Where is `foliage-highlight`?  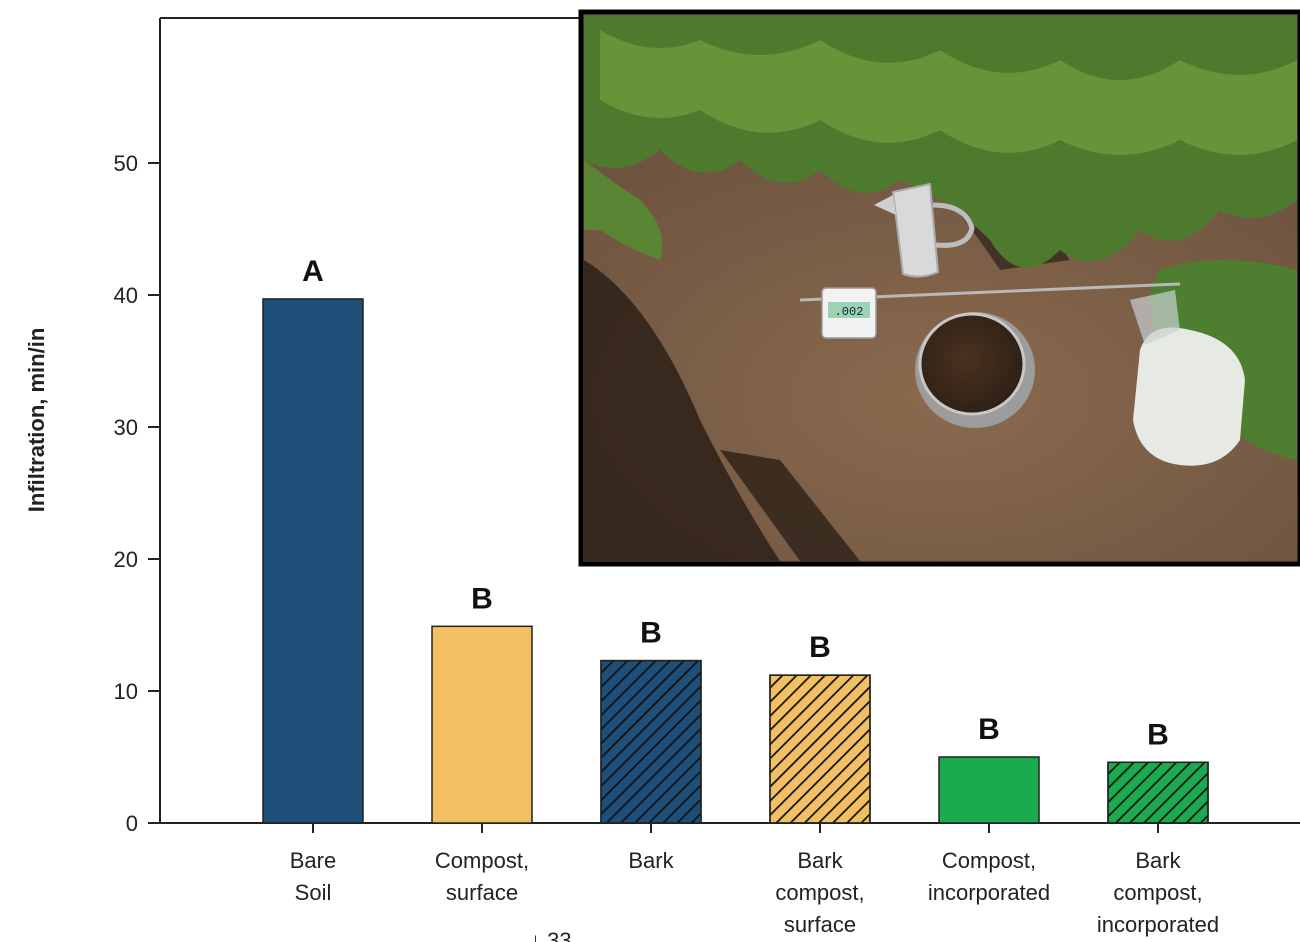 foliage-highlight is located at coordinates (948, 92).